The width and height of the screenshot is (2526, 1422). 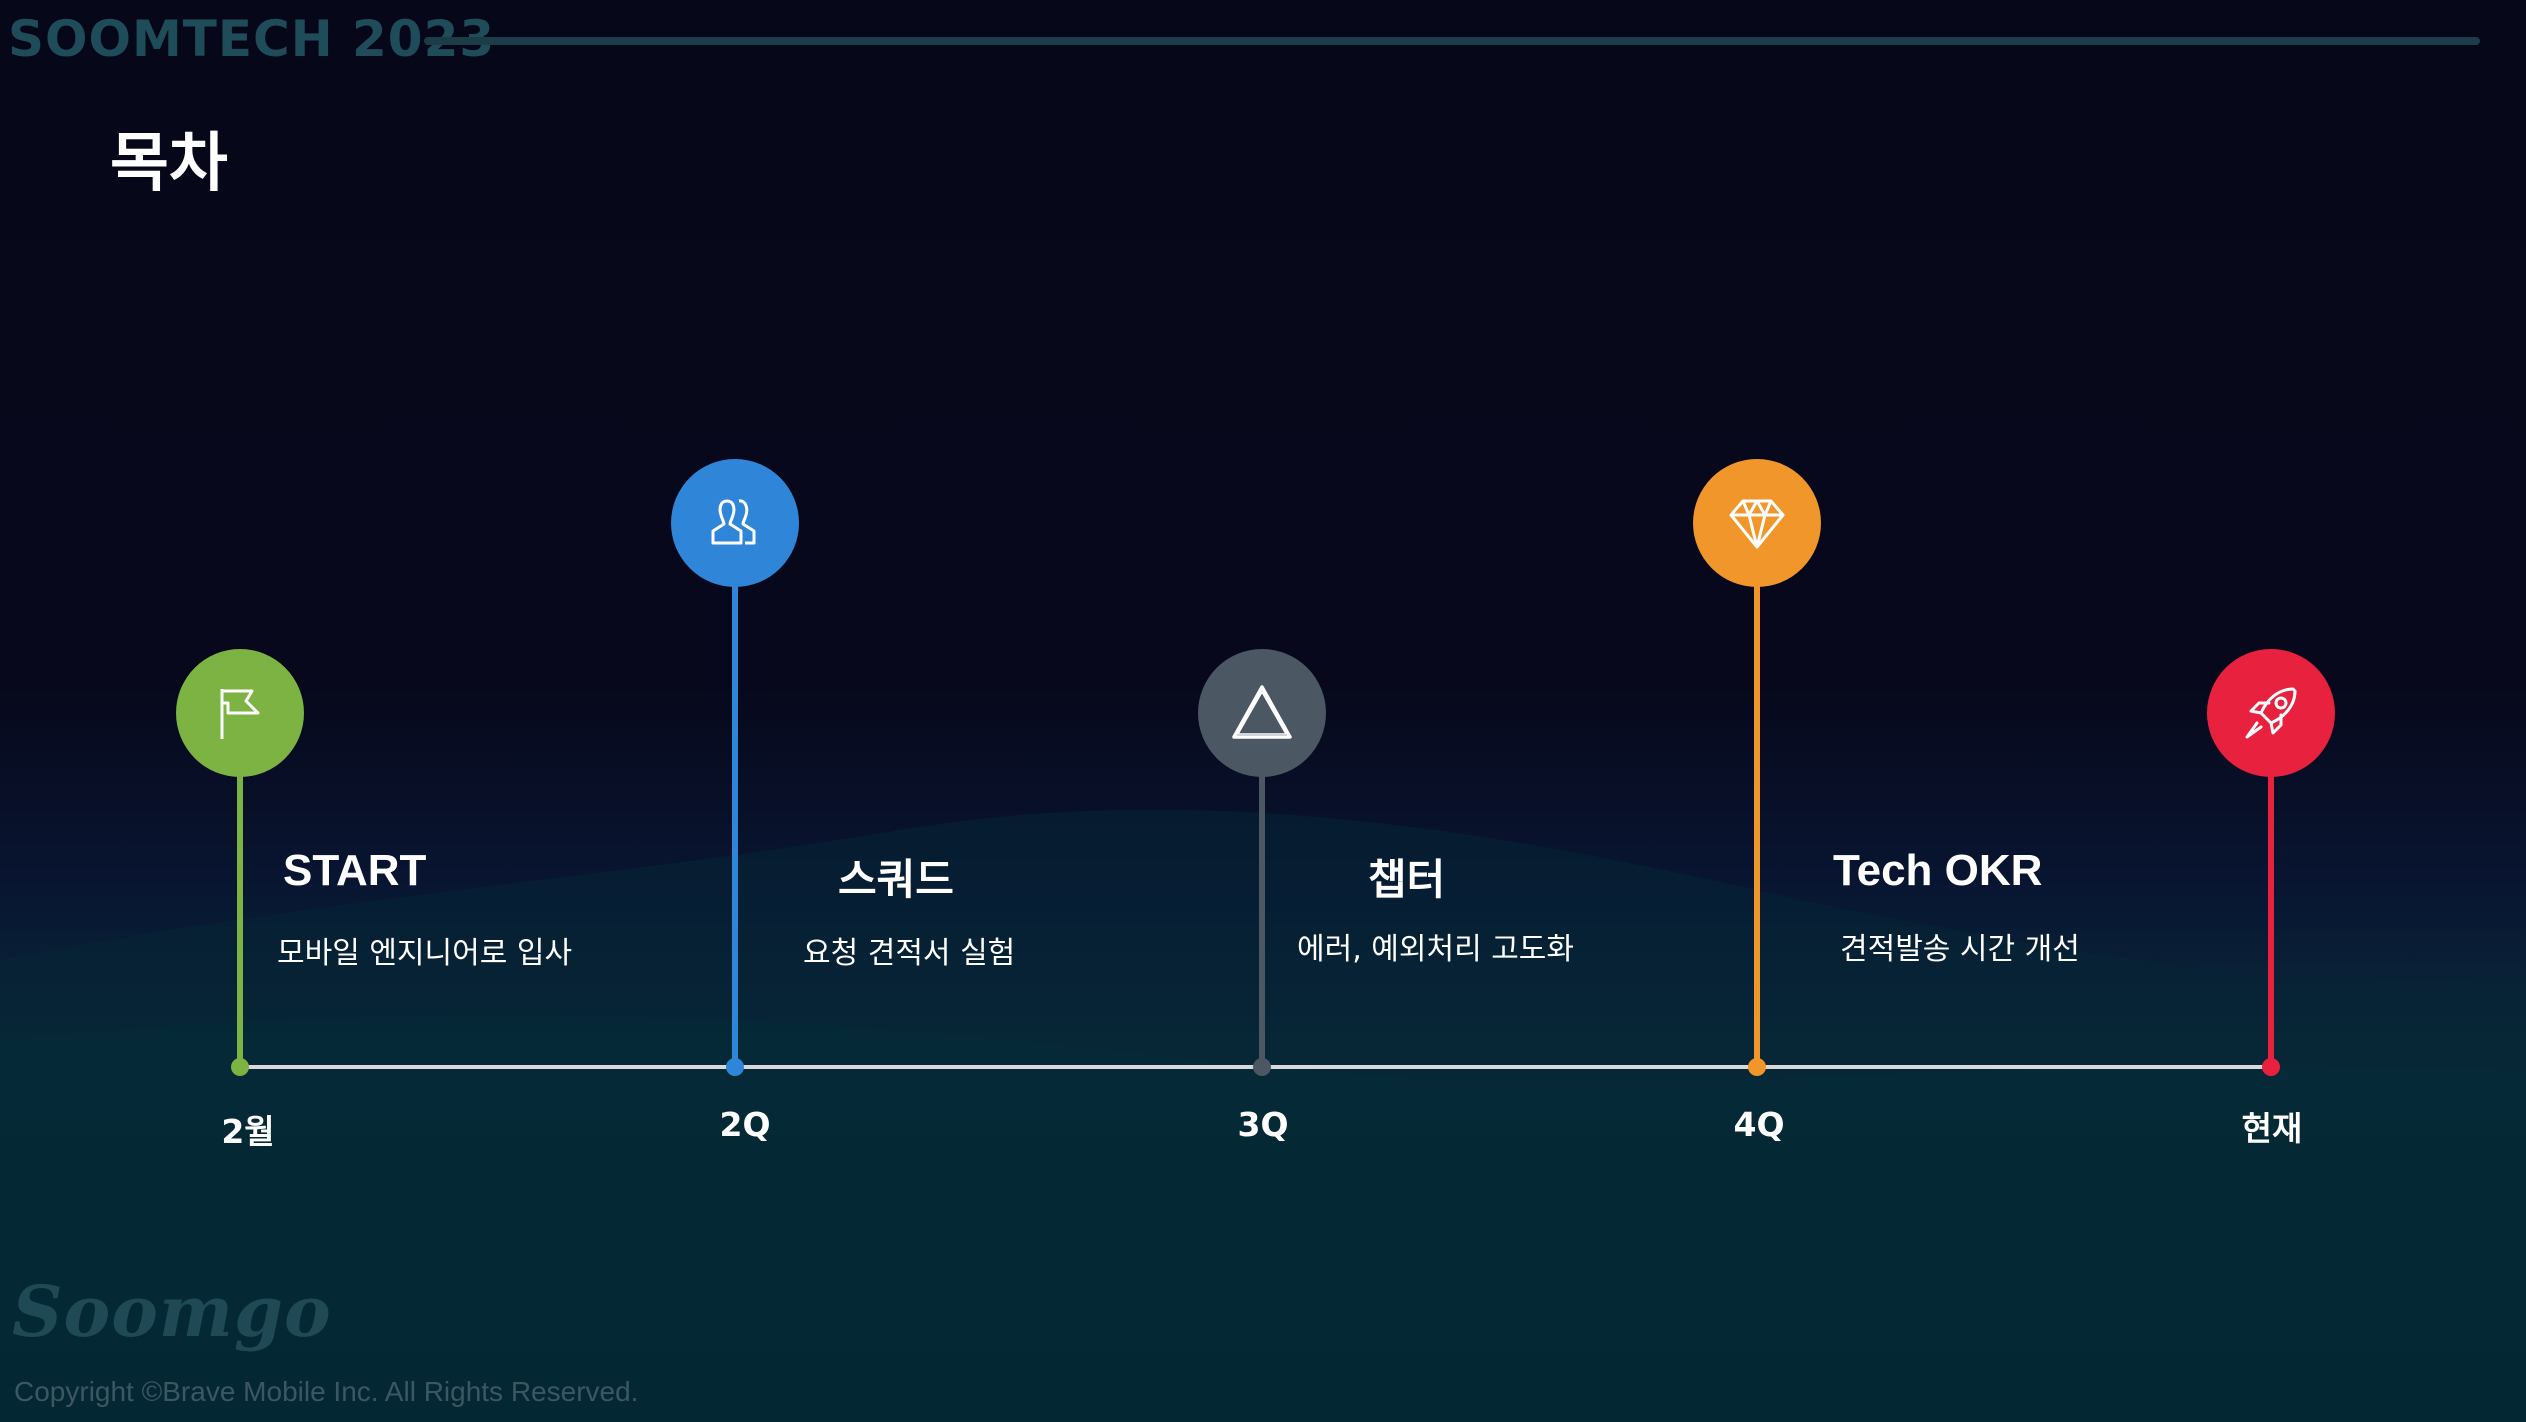 What do you see at coordinates (1759, 1124) in the screenshot?
I see `milestone-period-label: 4Q` at bounding box center [1759, 1124].